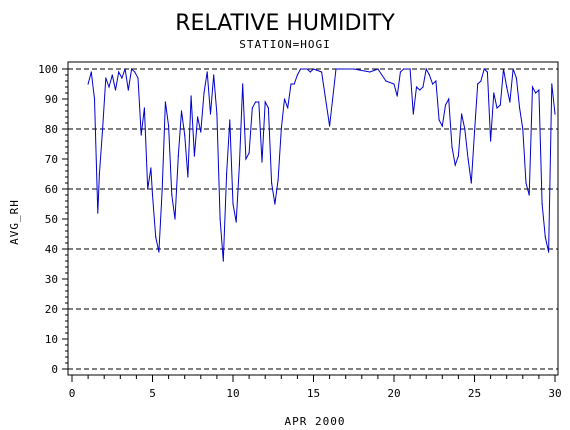  I want to click on x-tick-label: 5, so click(152, 393).